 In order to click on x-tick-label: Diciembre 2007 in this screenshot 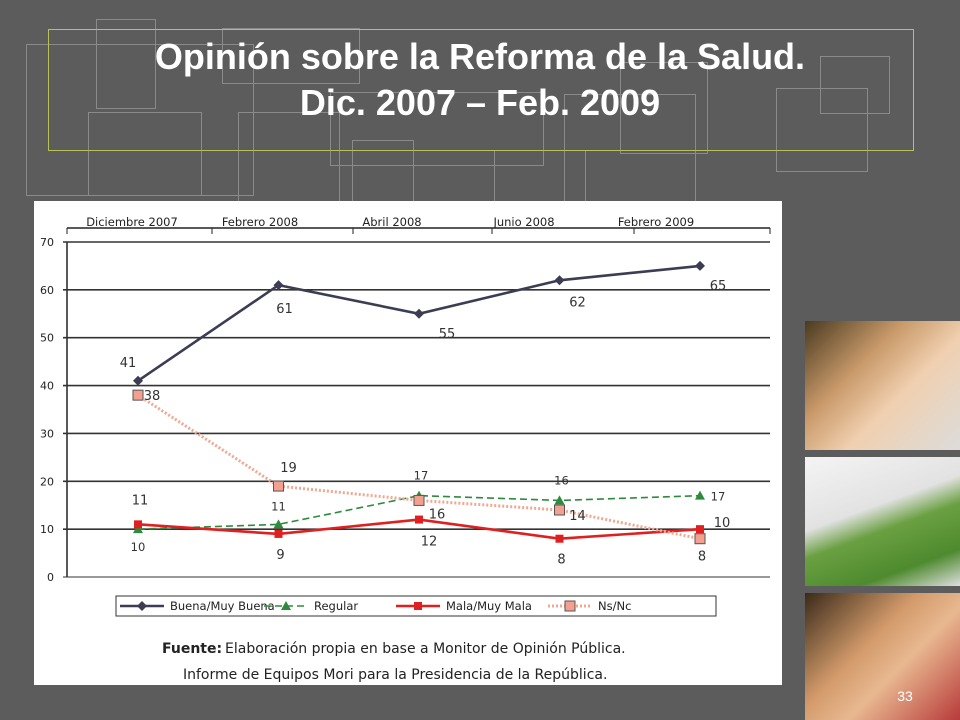, I will do `click(132, 222)`.